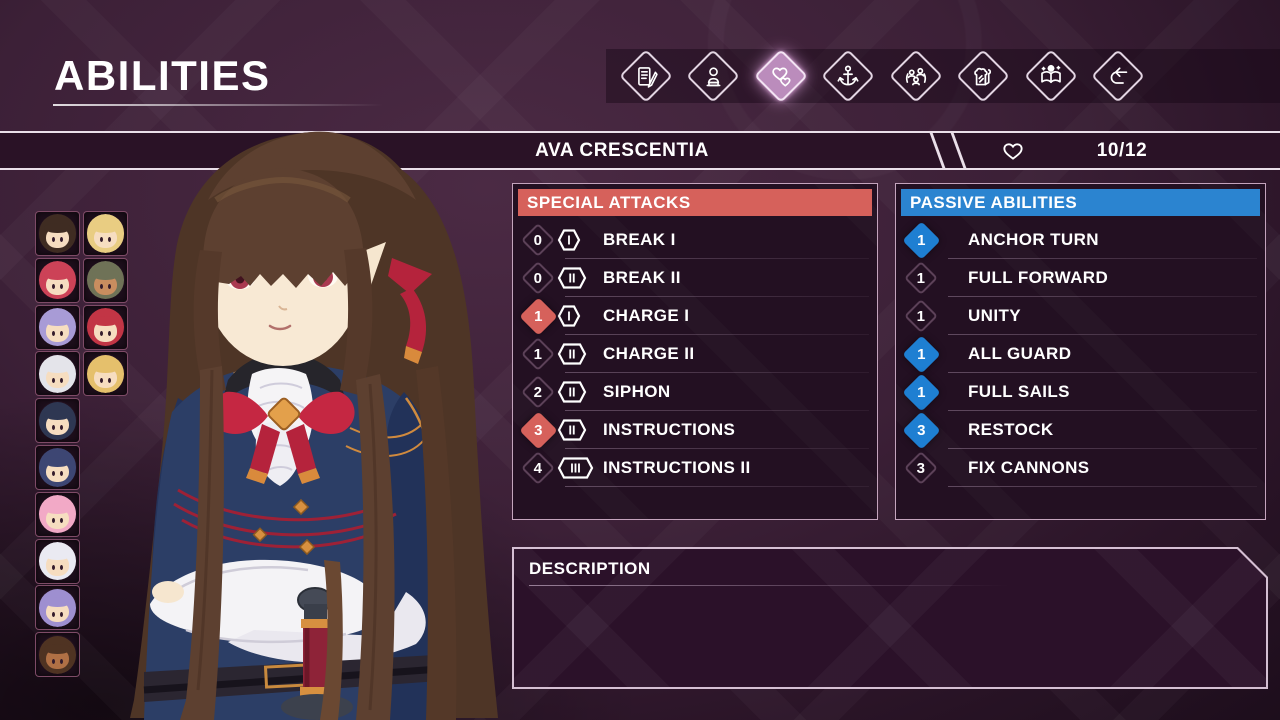  What do you see at coordinates (1080, 202) in the screenshot?
I see `passive-abilities-header: PASSIVE ABILITIES` at bounding box center [1080, 202].